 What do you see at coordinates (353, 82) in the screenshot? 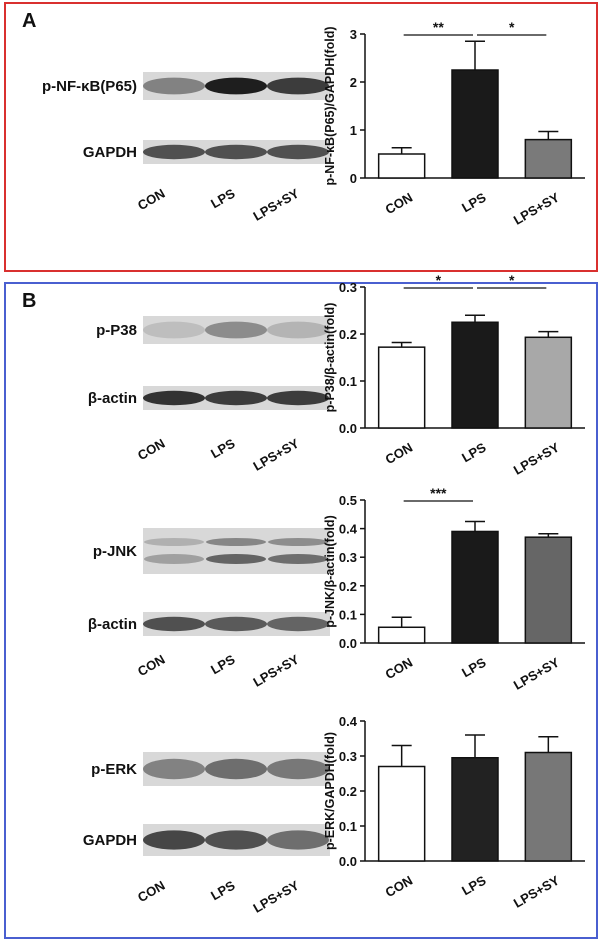
I see `y-tick-label: 2` at bounding box center [353, 82].